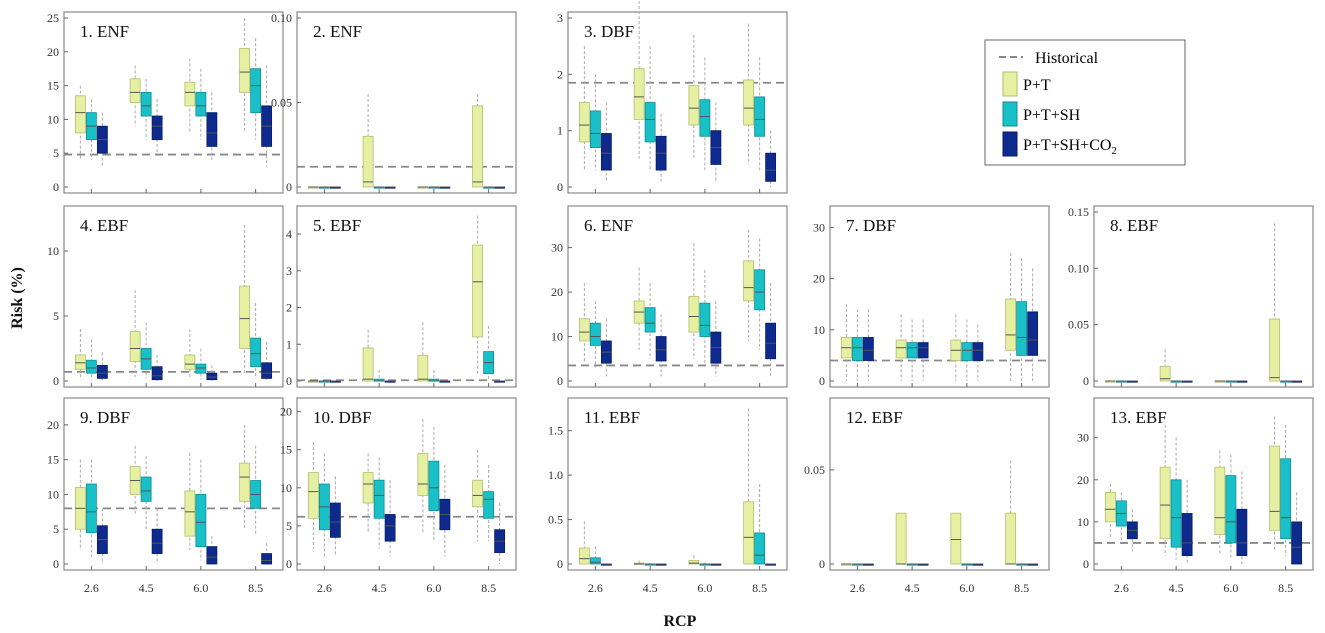  What do you see at coordinates (1067, 58) in the screenshot?
I see `legend-historical-label: Historical` at bounding box center [1067, 58].